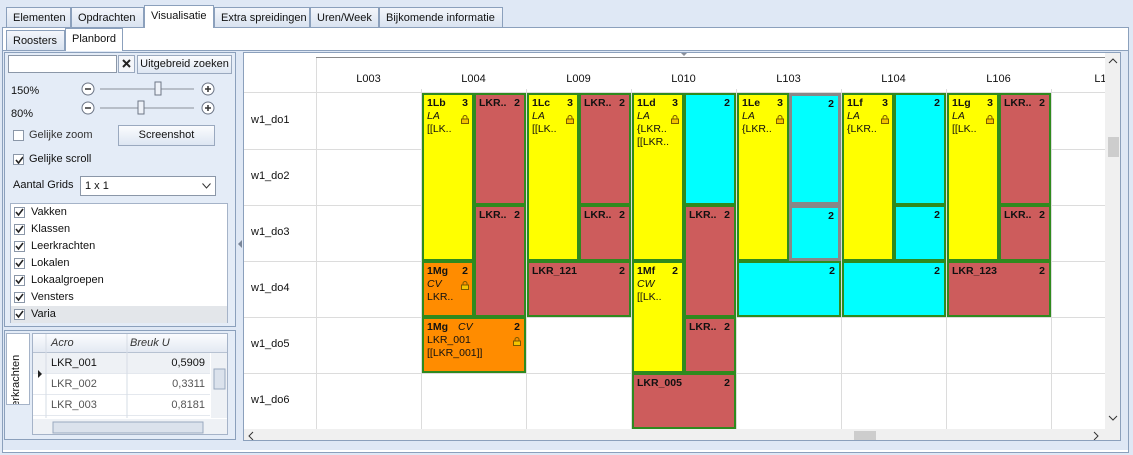 Image resolution: width=1133 pixels, height=455 pixels. What do you see at coordinates (119, 246) in the screenshot?
I see `layer-item: Leerkrachten` at bounding box center [119, 246].